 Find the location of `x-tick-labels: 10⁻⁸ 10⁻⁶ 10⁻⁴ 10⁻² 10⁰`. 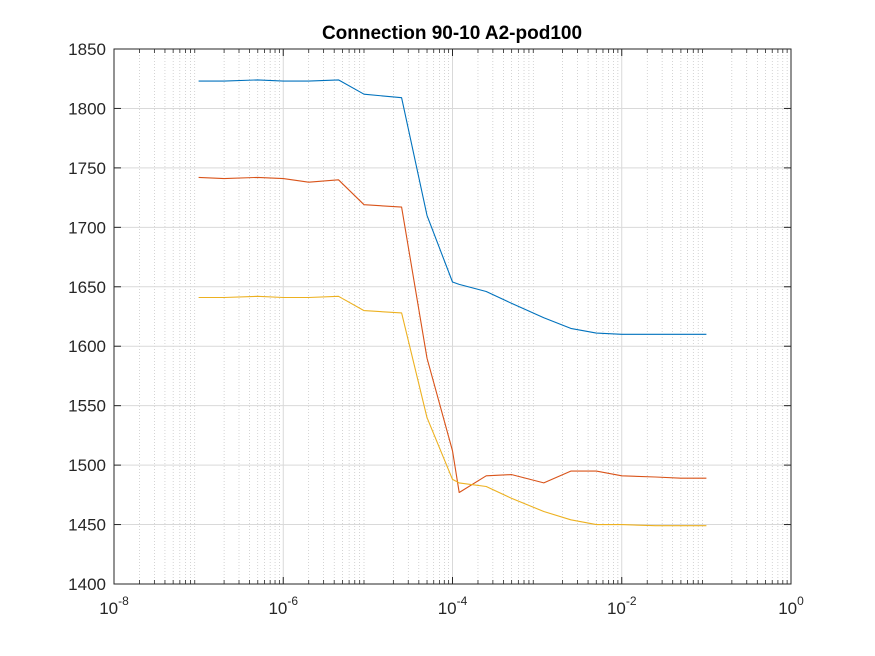

x-tick-labels: 10⁻⁸ 10⁻⁶ 10⁻⁴ 10⁻² 10⁰ is located at coordinates (451, 606).